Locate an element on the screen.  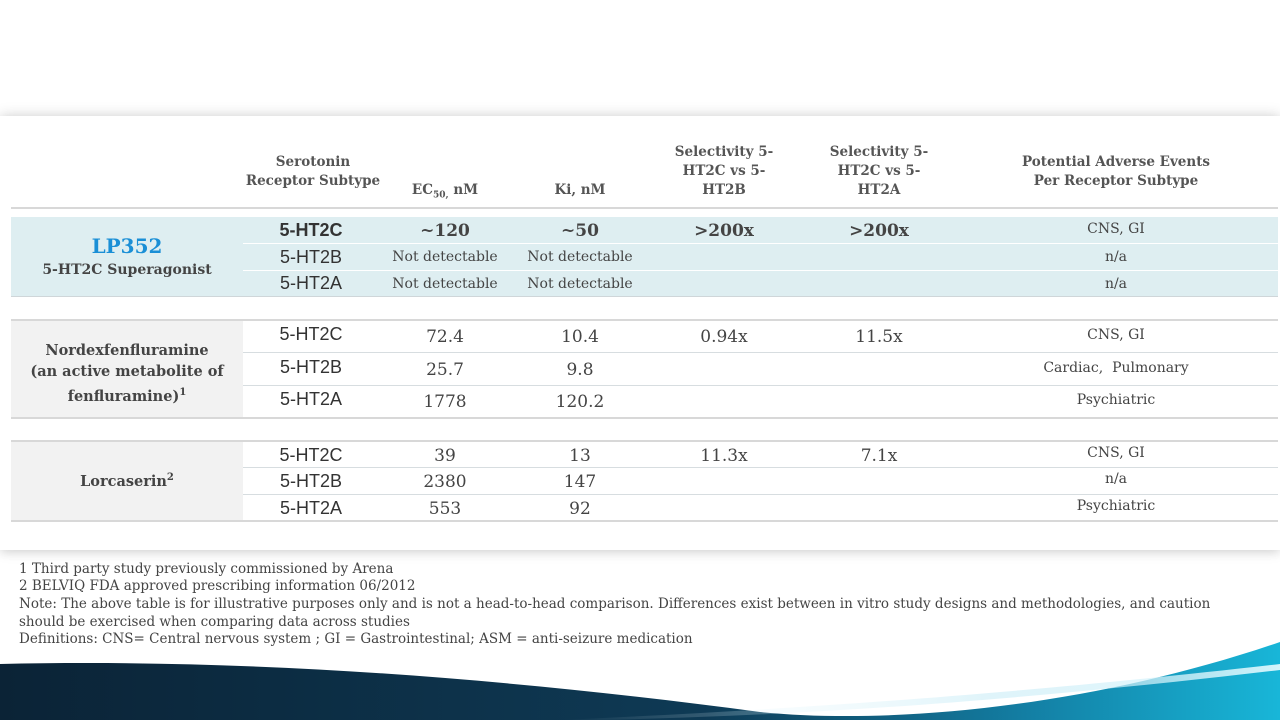
selectivity-2b-cell: 11.3x is located at coordinates (724, 456).